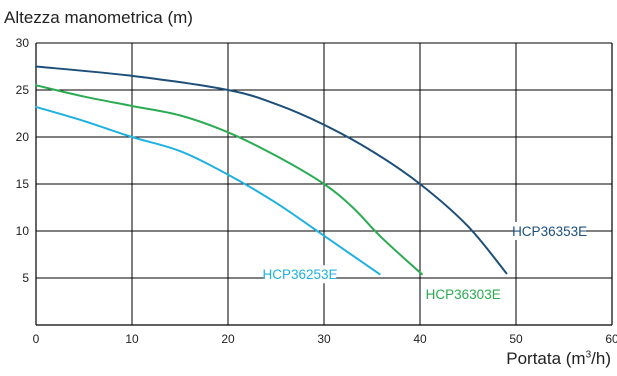 Image resolution: width=617 pixels, height=376 pixels. I want to click on series-labels: HCP36353E HCP36303E HCP36253E, so click(424, 262).